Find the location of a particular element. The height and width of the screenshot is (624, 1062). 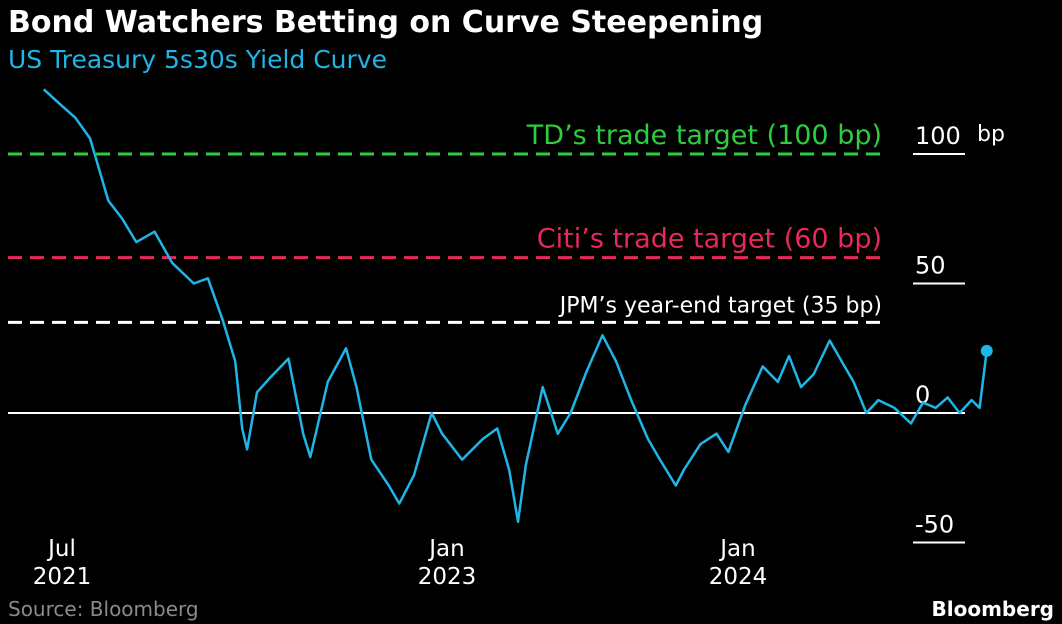

y-tick-label: 0 is located at coordinates (922, 395).